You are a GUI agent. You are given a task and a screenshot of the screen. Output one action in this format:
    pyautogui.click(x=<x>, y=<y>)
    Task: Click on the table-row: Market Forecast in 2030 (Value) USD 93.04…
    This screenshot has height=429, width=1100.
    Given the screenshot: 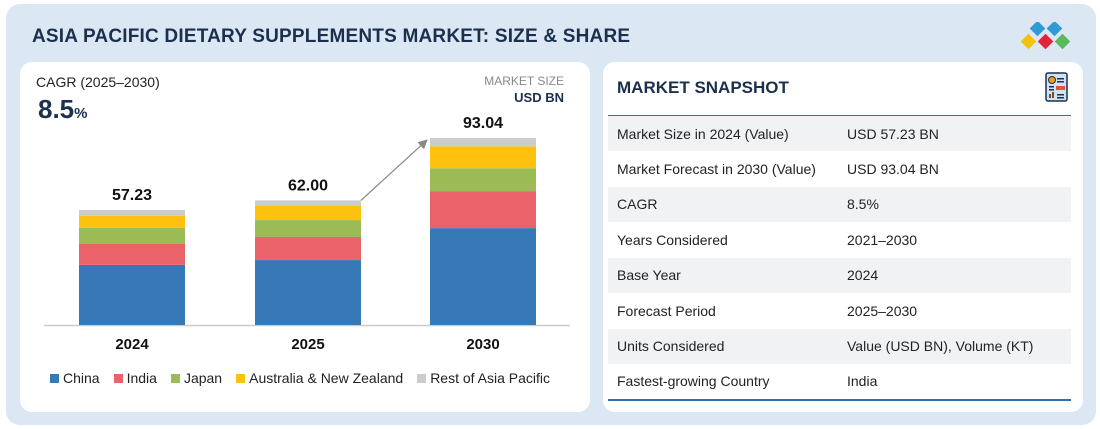 What is the action you would take?
    pyautogui.click(x=839, y=169)
    